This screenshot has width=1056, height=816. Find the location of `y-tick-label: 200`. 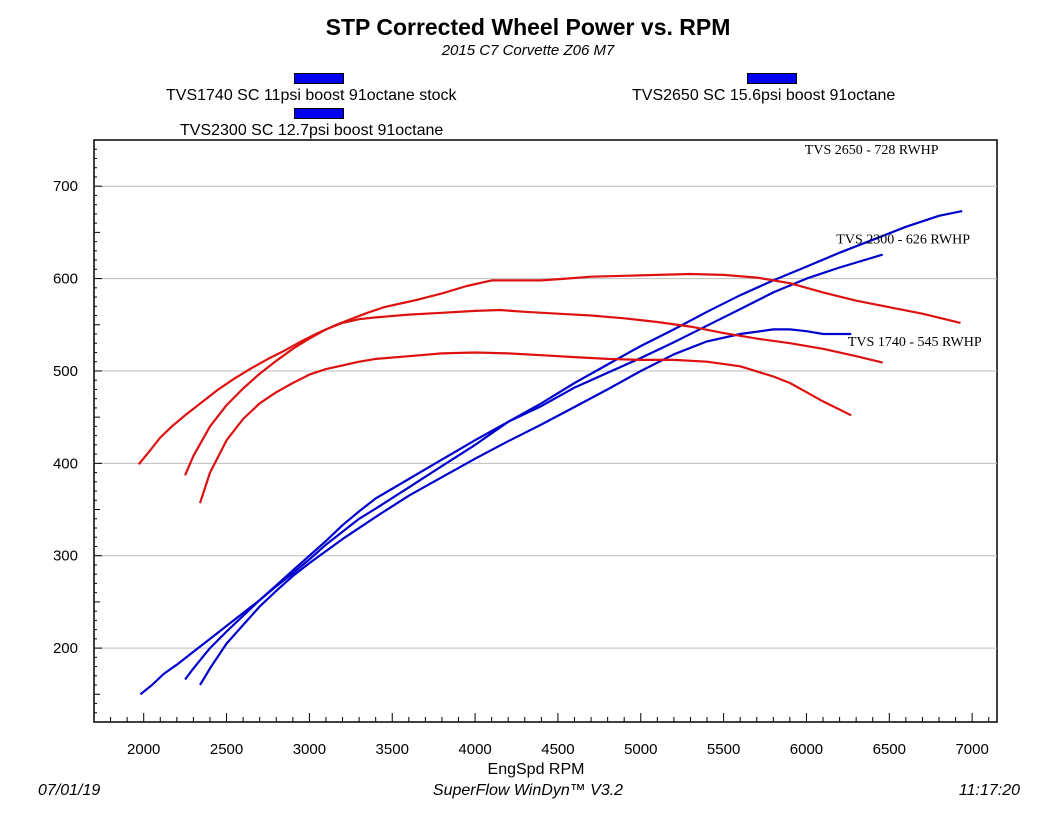

y-tick-label: 200 is located at coordinates (65, 648).